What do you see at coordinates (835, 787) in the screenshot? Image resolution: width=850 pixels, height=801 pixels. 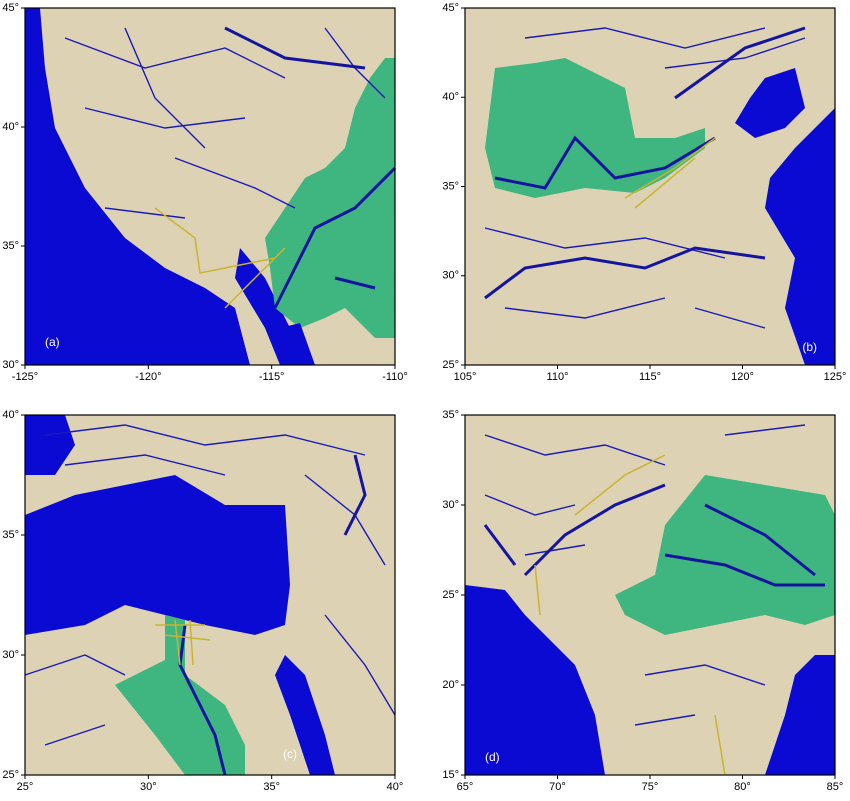 I see `x-tick-label: 85°` at bounding box center [835, 787].